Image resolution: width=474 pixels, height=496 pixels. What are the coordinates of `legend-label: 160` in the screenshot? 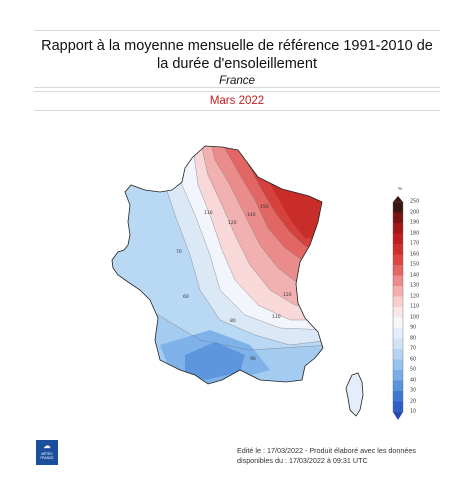 It's located at (415, 254).